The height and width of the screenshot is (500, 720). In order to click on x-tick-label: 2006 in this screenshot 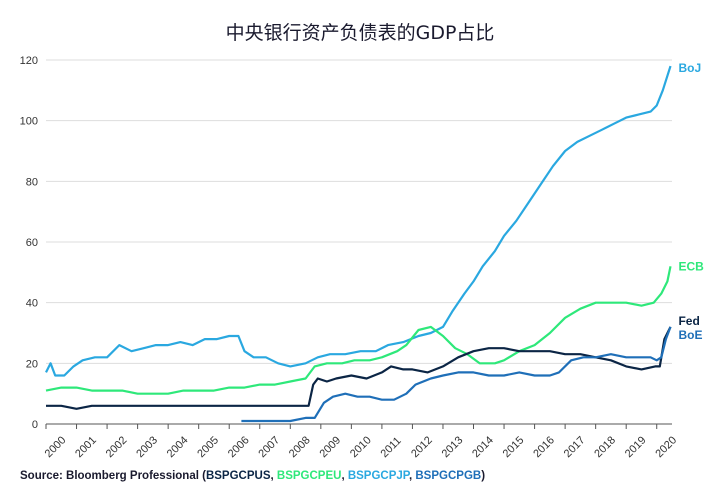, I will do `click(239, 447)`.